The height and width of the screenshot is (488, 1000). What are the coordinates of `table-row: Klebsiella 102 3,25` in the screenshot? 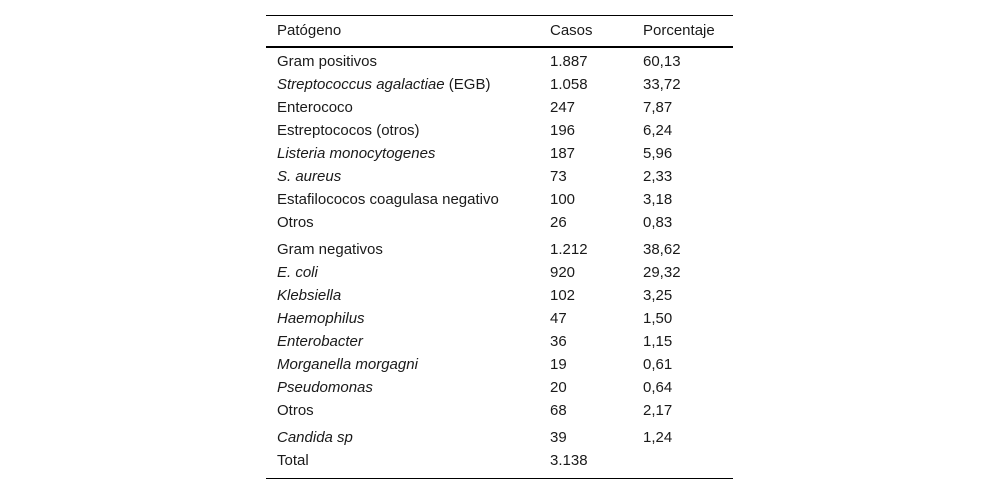 It's located at (499, 295).